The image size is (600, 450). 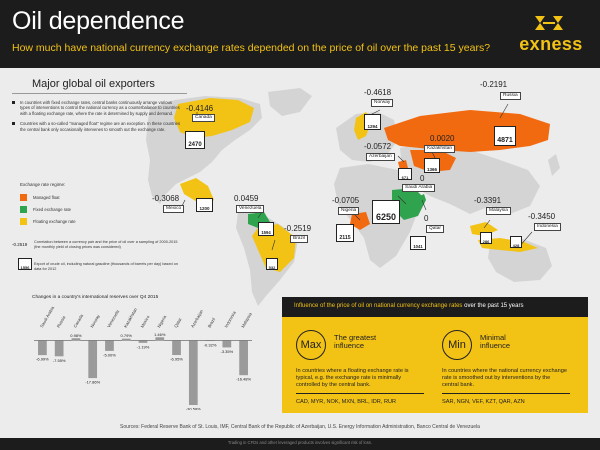 I want to click on influence-title-suffix: over the past 15 years, so click(x=493, y=306).